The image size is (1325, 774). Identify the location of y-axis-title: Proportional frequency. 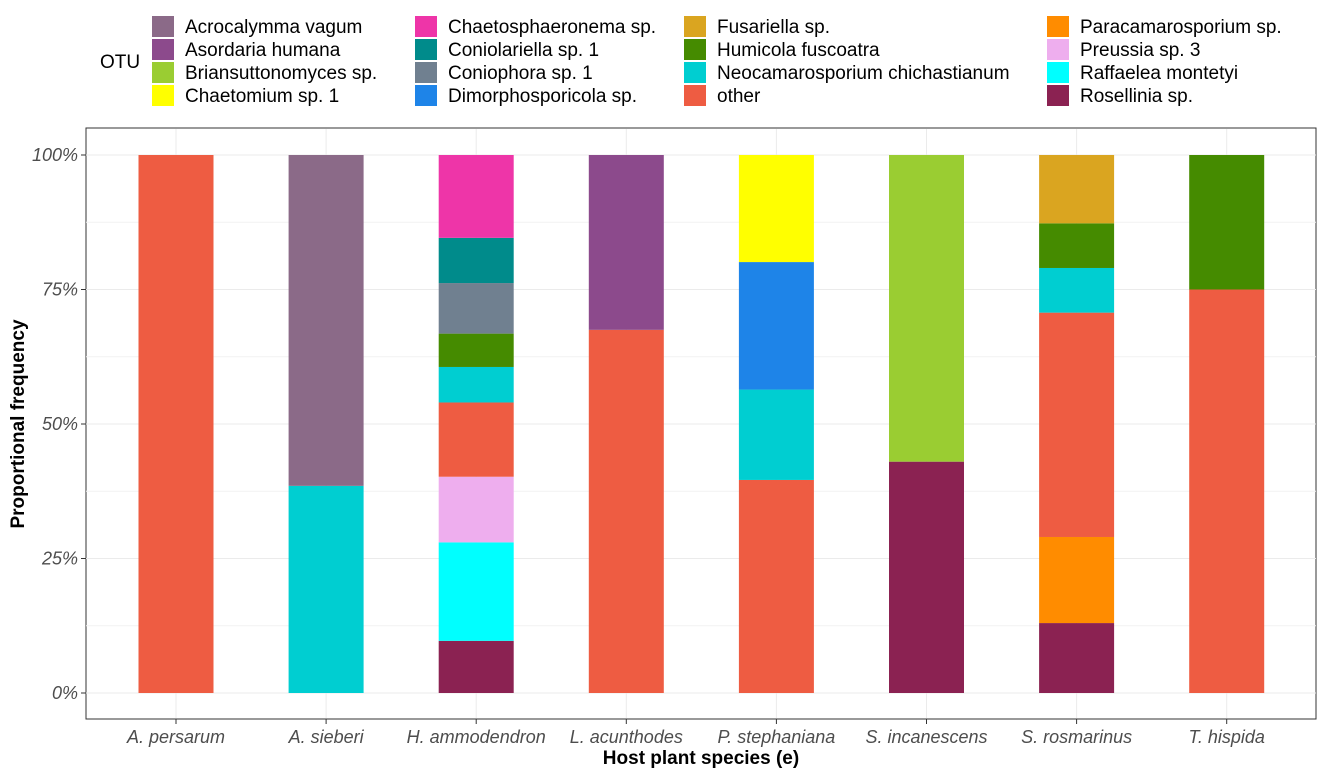
(18, 423).